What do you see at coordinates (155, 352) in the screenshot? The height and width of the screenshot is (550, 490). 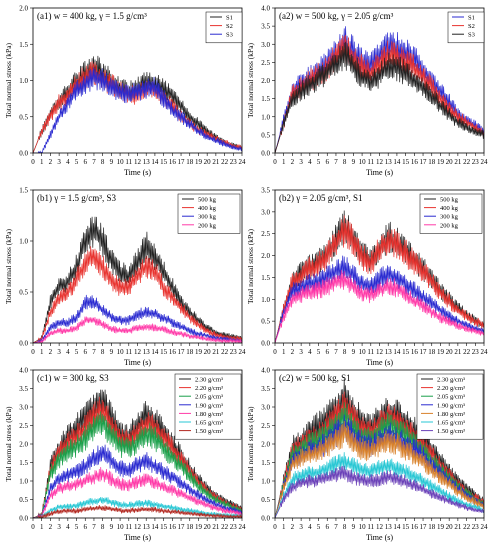 I see `x-tick-label: 14` at bounding box center [155, 352].